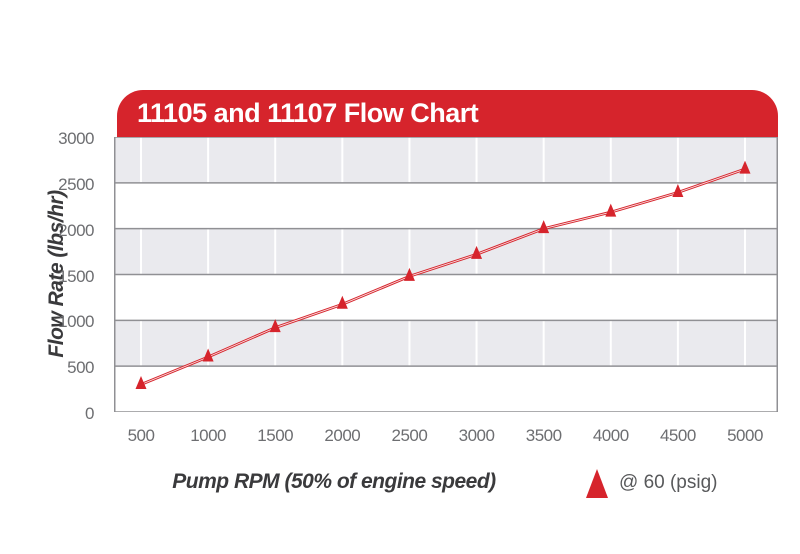  What do you see at coordinates (208, 435) in the screenshot?
I see `x-tick-label: 1000` at bounding box center [208, 435].